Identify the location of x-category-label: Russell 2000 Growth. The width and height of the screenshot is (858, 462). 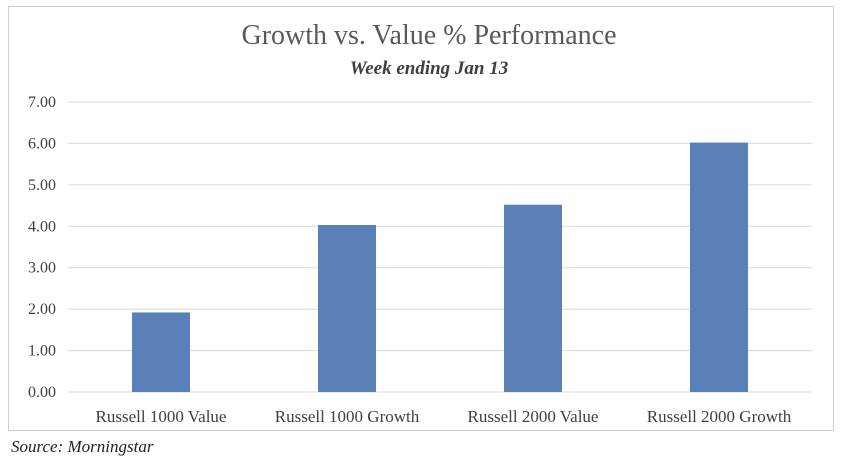
(719, 416).